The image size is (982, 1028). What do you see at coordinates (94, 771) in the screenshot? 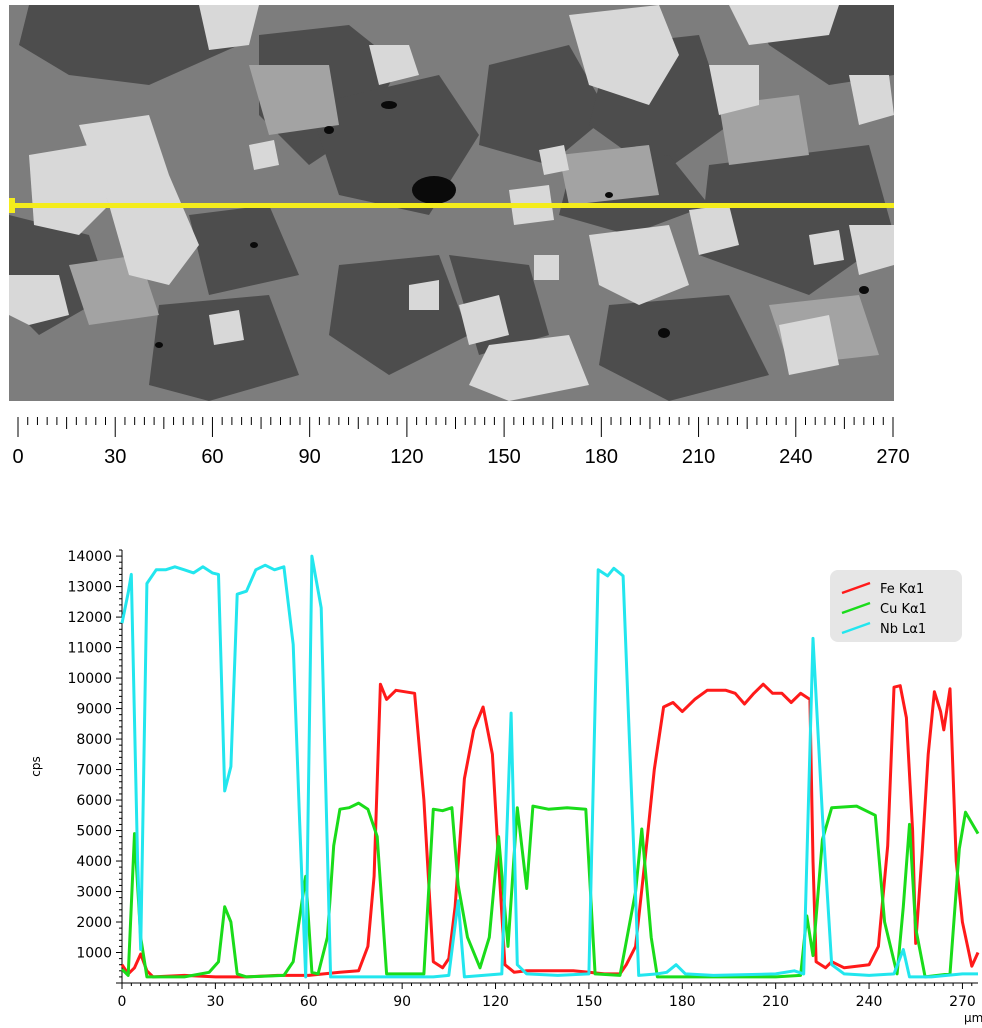
I see `y-tick-label: 7000` at bounding box center [94, 771].